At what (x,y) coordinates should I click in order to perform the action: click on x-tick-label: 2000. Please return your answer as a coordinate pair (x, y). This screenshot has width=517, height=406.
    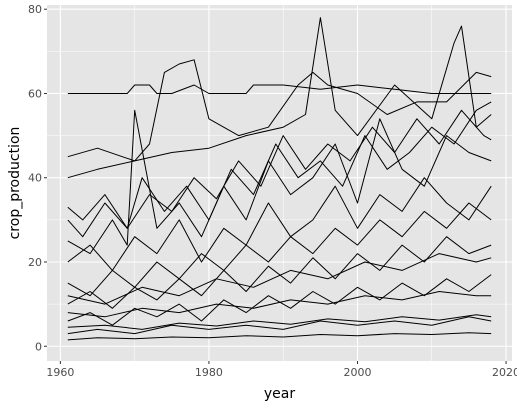
    Looking at the image, I should click on (357, 372).